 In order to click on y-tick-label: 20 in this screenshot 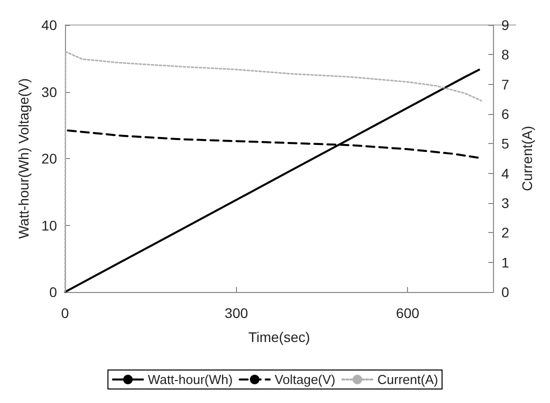, I will do `click(49, 158)`.